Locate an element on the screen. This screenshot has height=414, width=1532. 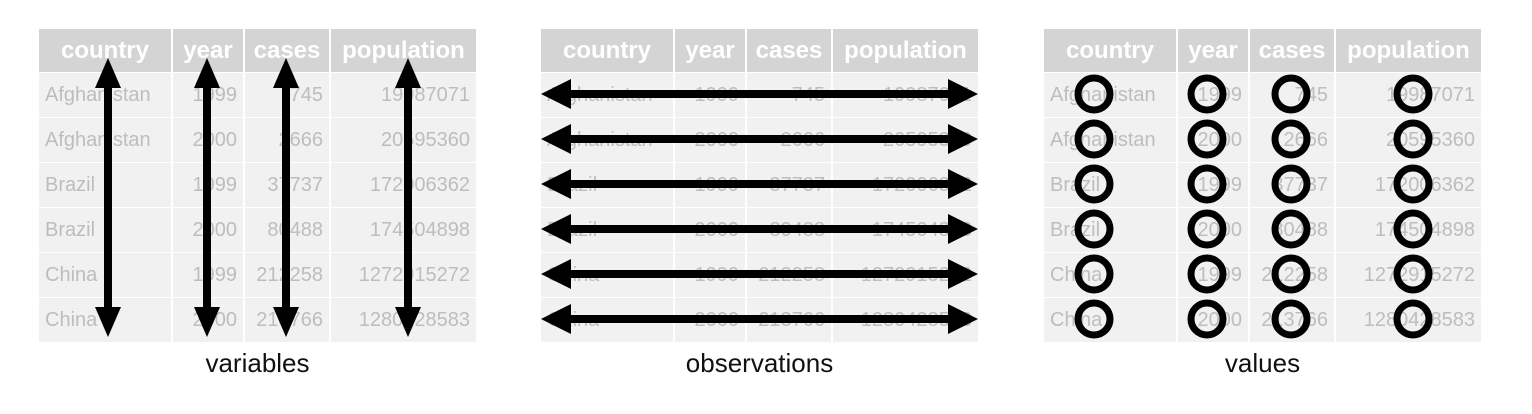
cell-cases: 2666 is located at coordinates (288, 139).